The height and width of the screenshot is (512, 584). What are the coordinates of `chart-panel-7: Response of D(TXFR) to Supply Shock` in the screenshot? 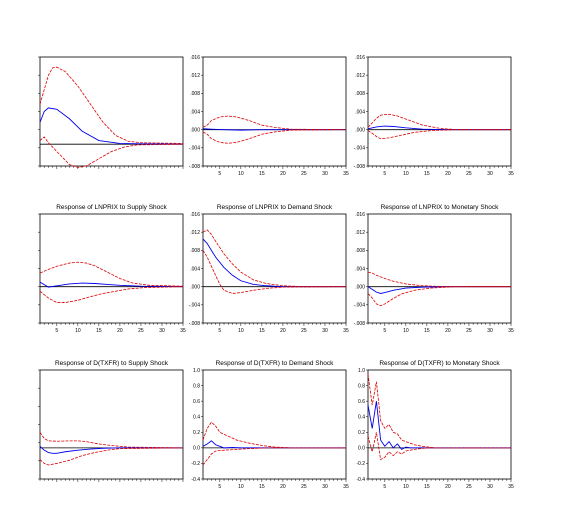 It's located at (111, 421).